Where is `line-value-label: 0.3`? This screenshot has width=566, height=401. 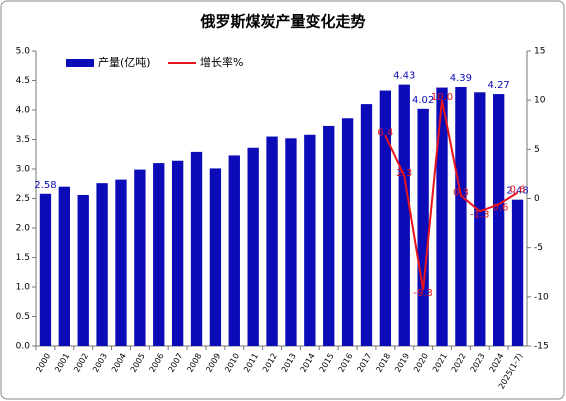 line-value-label: 0.3 is located at coordinates (461, 193).